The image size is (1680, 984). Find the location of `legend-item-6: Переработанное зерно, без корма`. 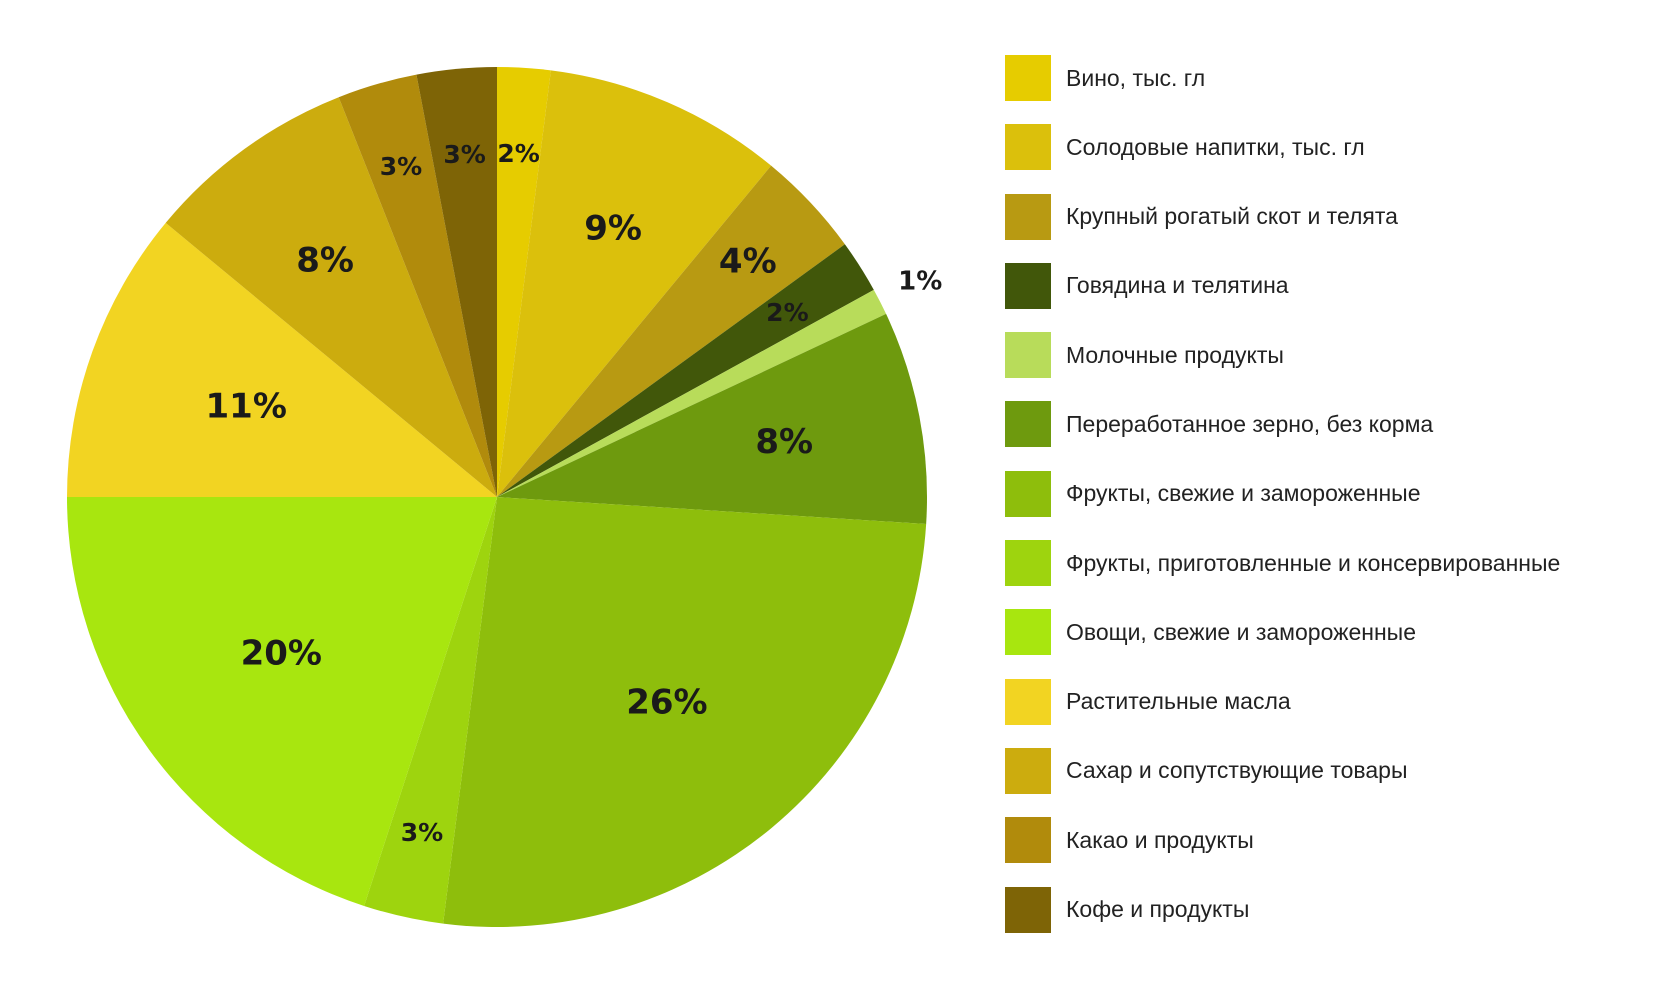

legend-item-6: Переработанное зерно, без корма is located at coordinates (1282, 424).